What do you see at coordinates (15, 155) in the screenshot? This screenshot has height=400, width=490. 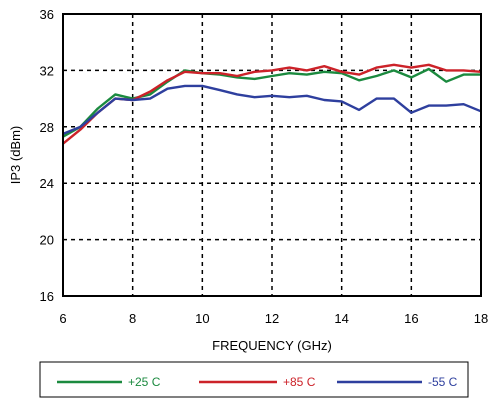 I see `y-axis-title: IP3 (dBm)` at bounding box center [15, 155].